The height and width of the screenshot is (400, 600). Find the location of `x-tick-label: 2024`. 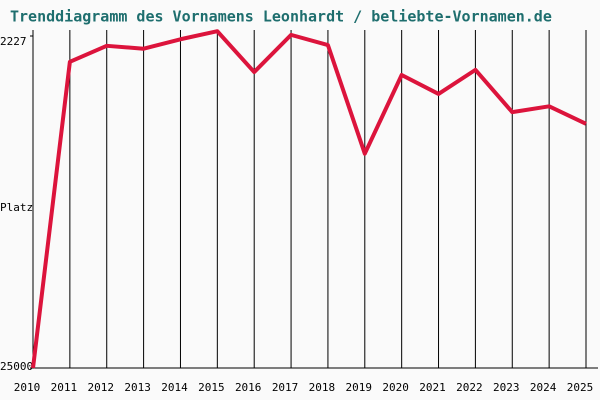

x-tick-label: 2024 is located at coordinates (543, 387).